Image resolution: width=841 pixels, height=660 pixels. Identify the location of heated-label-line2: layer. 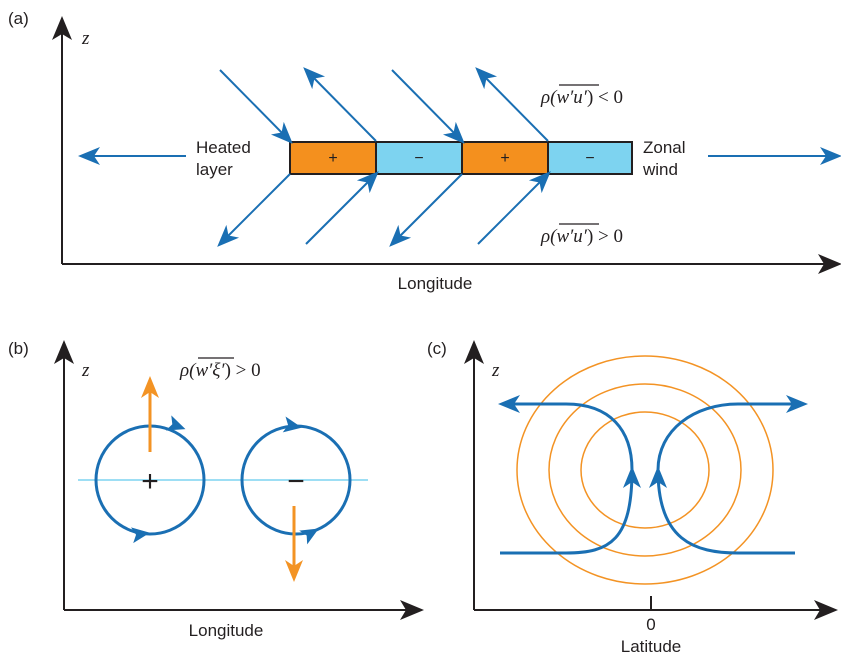
(214, 169).